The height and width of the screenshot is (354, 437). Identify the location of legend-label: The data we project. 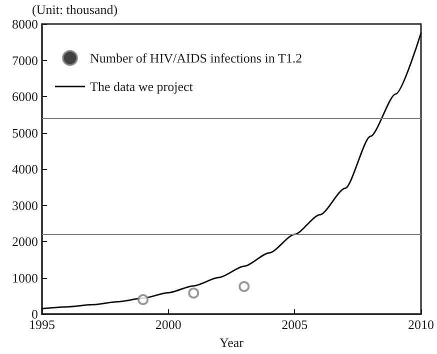
(142, 86).